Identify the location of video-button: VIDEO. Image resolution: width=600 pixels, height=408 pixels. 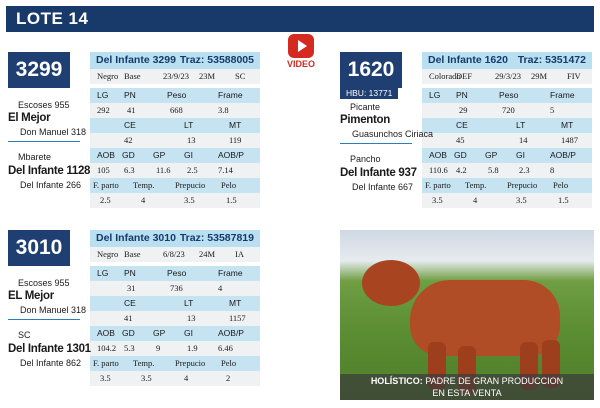
(301, 54).